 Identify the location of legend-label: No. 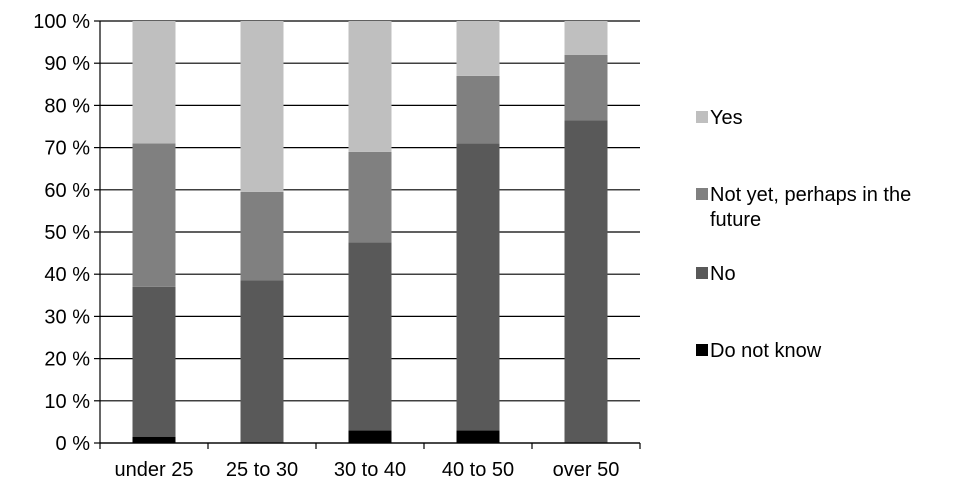
(723, 274).